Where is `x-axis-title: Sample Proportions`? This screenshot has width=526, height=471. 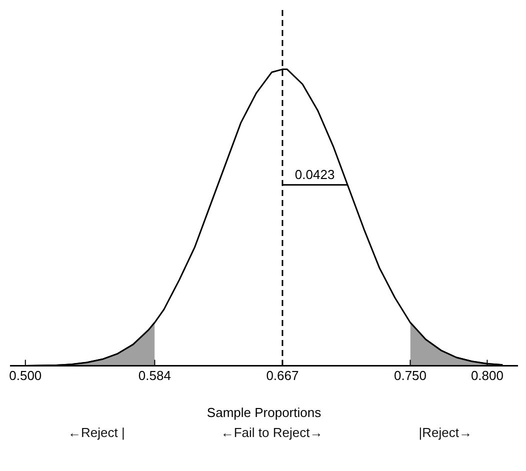 x-axis-title: Sample Proportions is located at coordinates (264, 412).